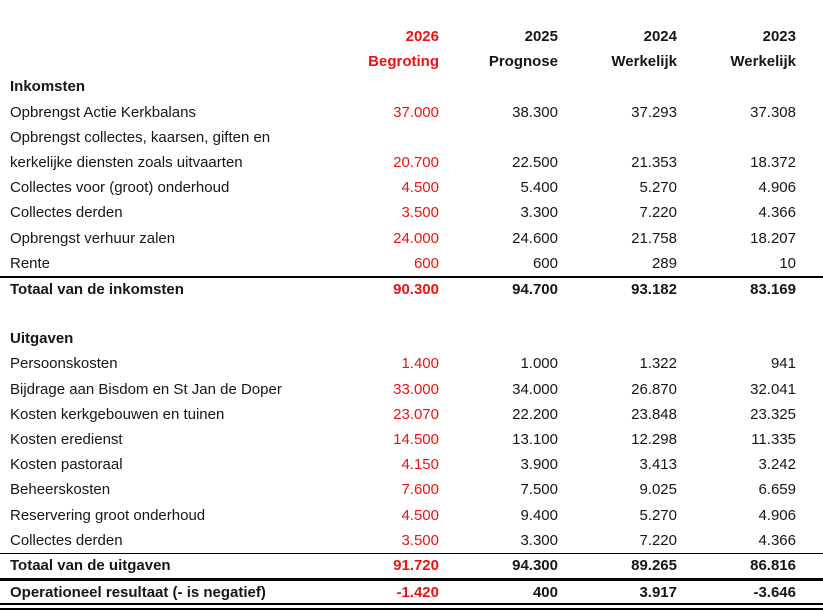 This screenshot has height=611, width=823. I want to click on table-row-income-collectes-line1: Opbrengst collectes, kaarsen, giften en, so click(411, 137).